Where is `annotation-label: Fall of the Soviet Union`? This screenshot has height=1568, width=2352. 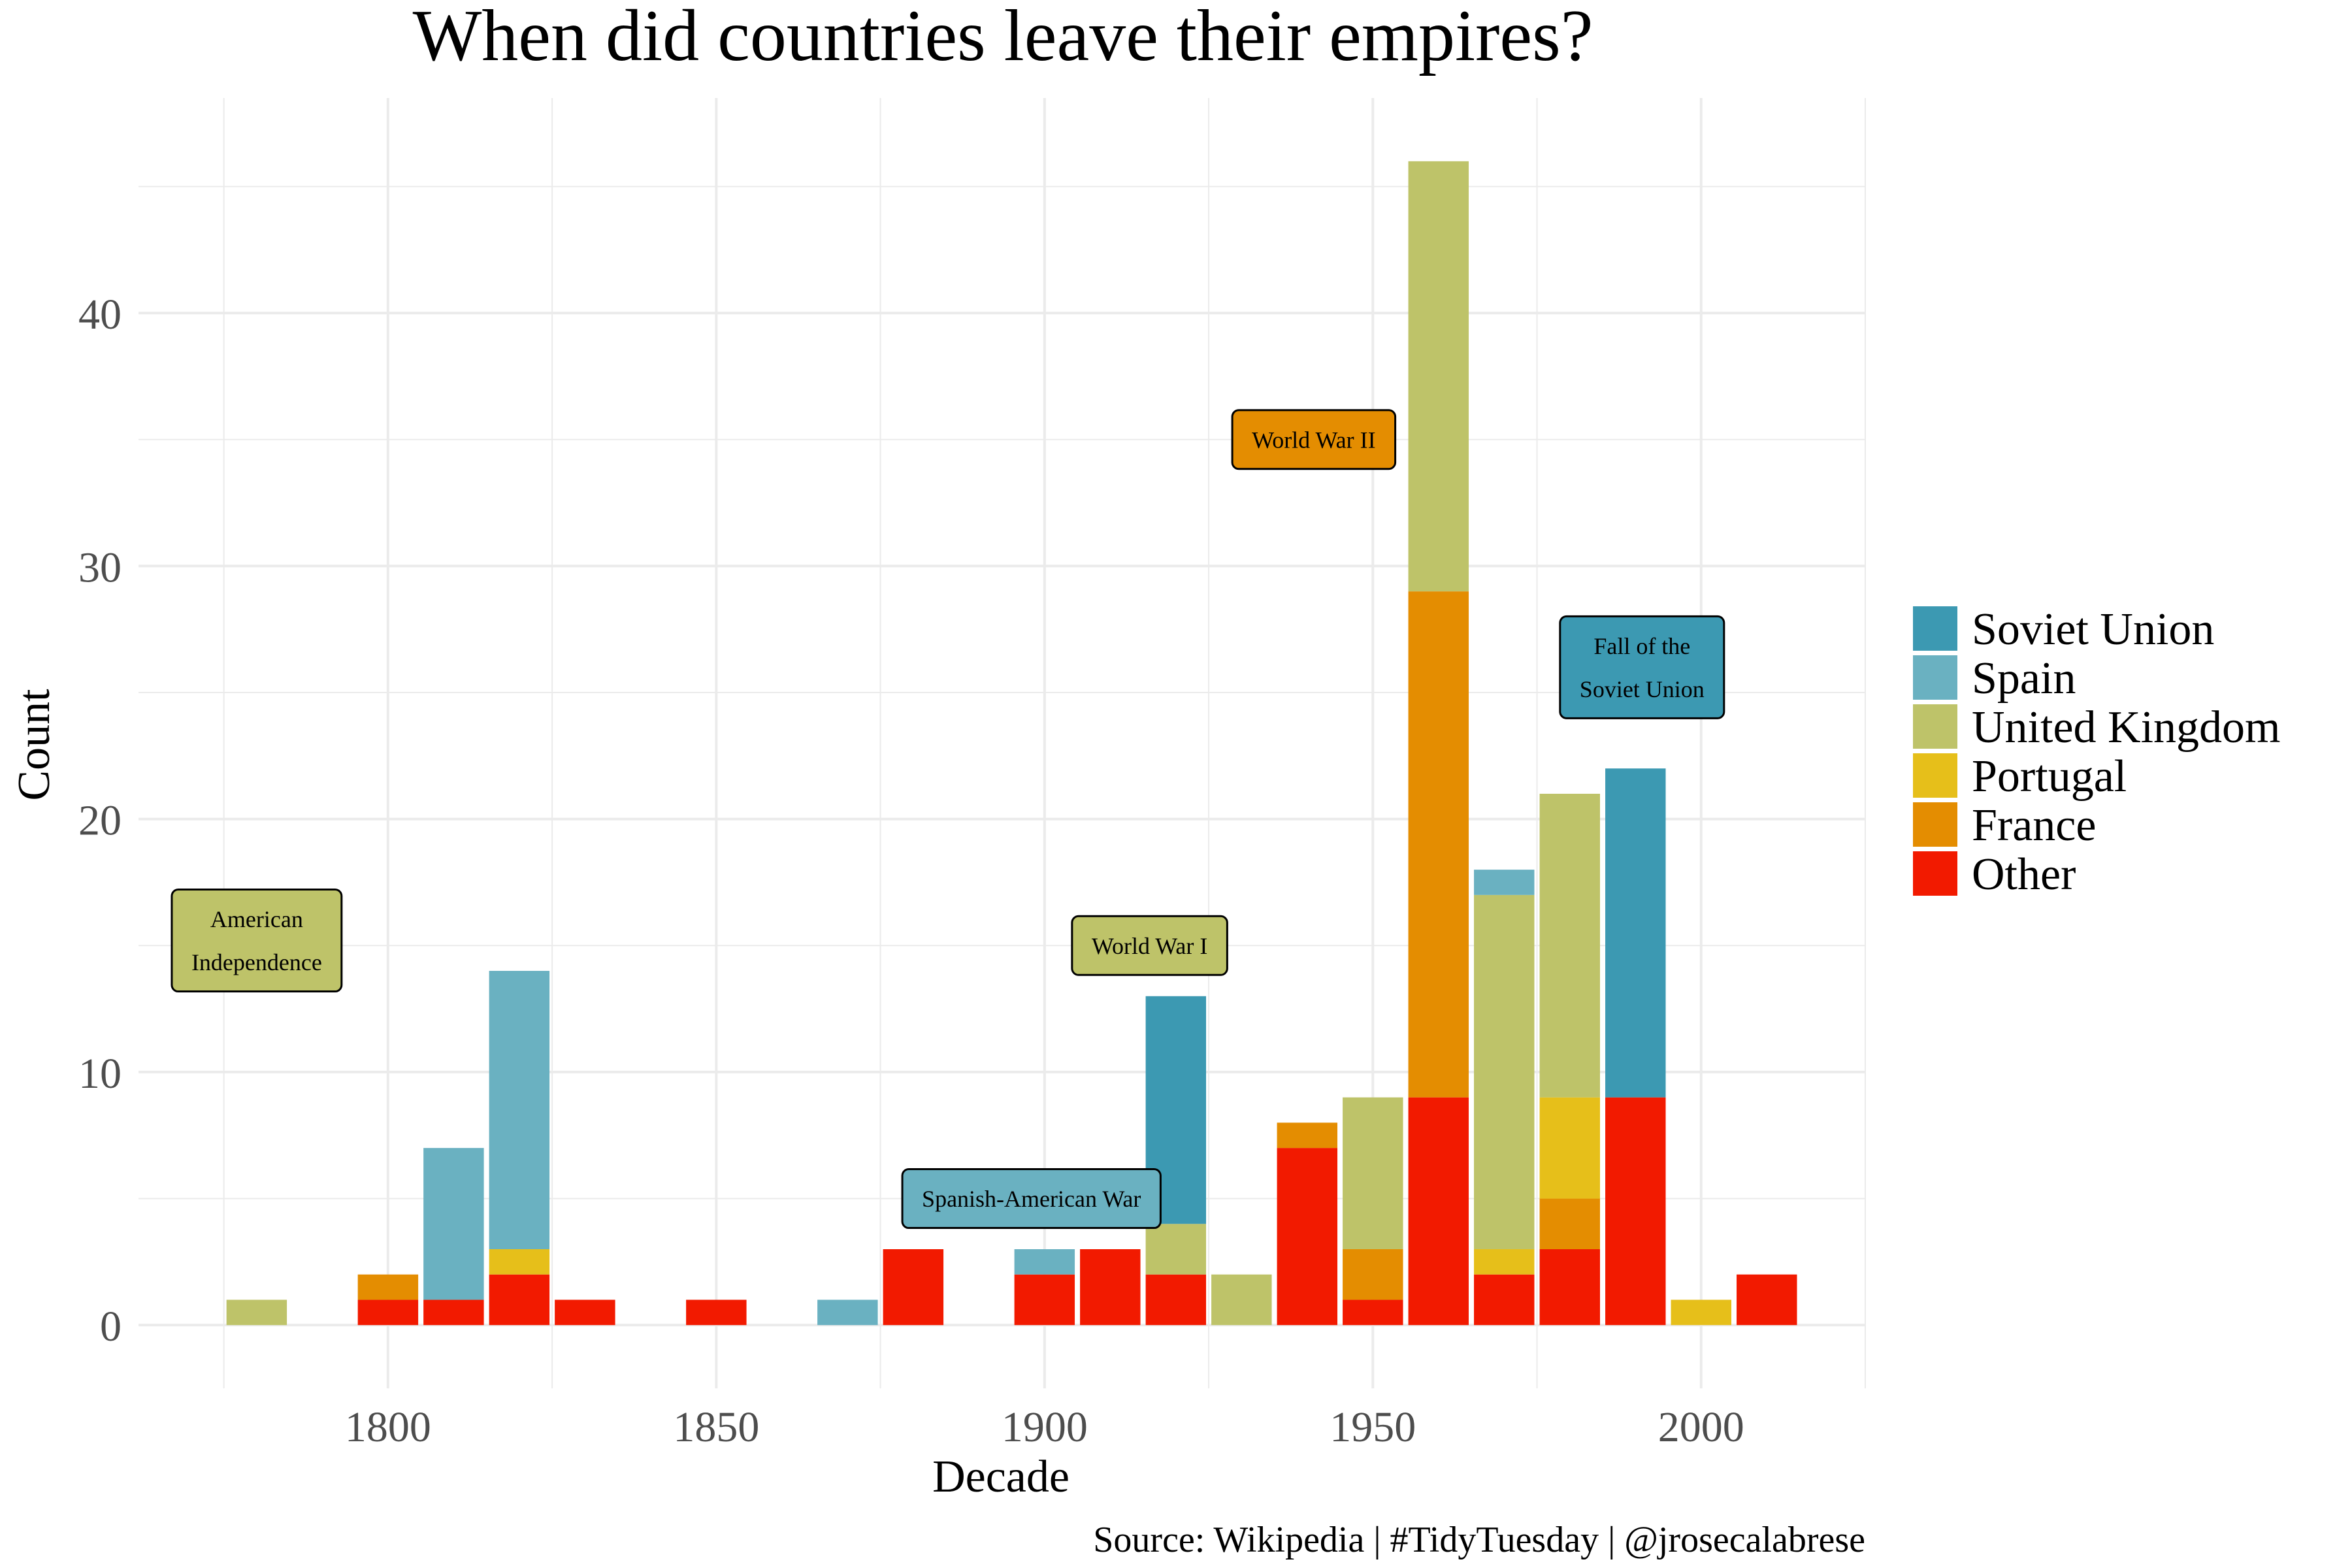
annotation-label: Fall of the Soviet Union is located at coordinates (1642, 667).